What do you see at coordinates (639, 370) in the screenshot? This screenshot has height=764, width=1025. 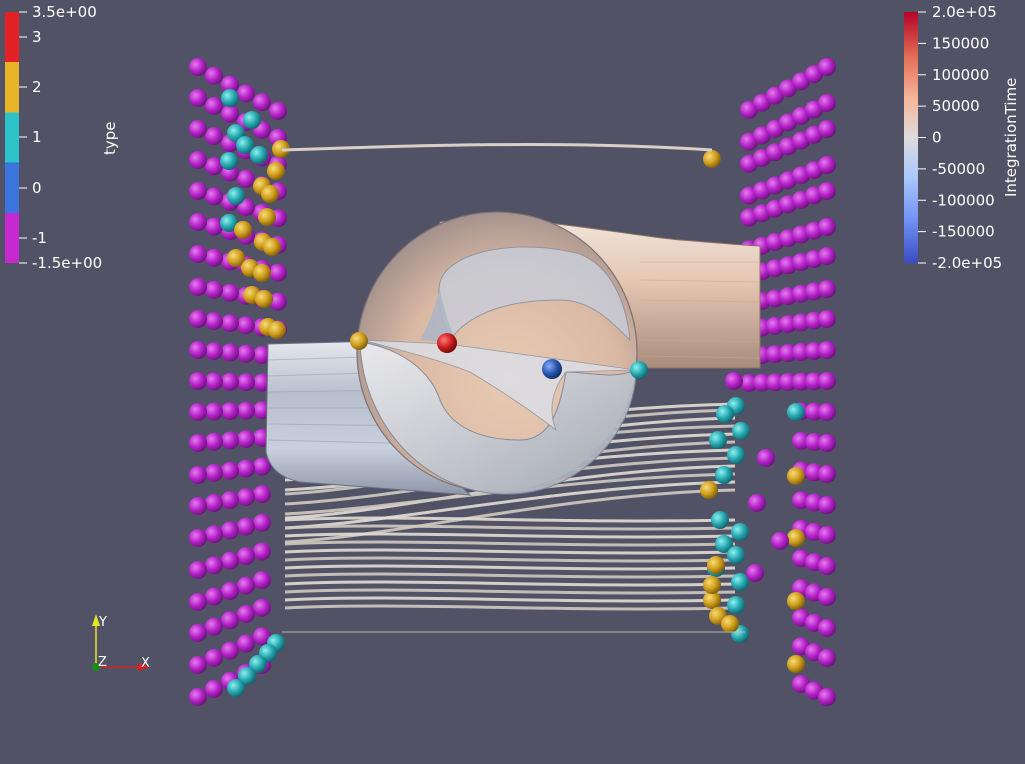 I see `critical-point-teal` at bounding box center [639, 370].